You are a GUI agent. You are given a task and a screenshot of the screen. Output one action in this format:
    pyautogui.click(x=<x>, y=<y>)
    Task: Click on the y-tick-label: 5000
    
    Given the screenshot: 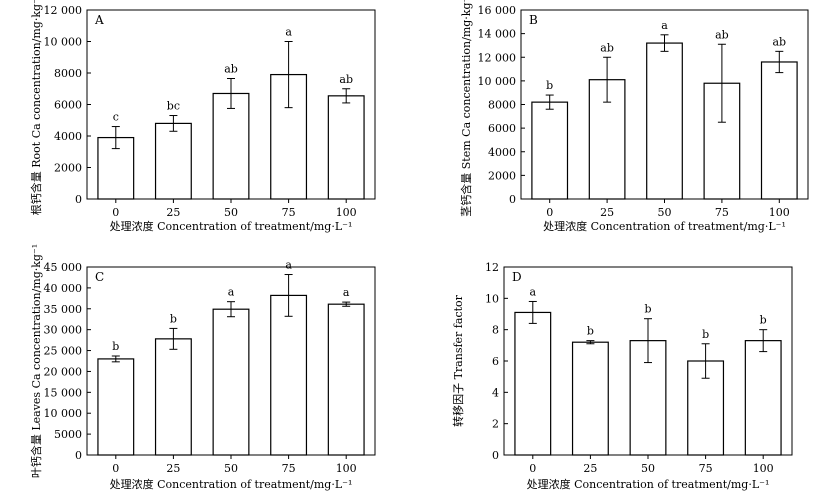 What is the action you would take?
    pyautogui.click(x=68, y=434)
    